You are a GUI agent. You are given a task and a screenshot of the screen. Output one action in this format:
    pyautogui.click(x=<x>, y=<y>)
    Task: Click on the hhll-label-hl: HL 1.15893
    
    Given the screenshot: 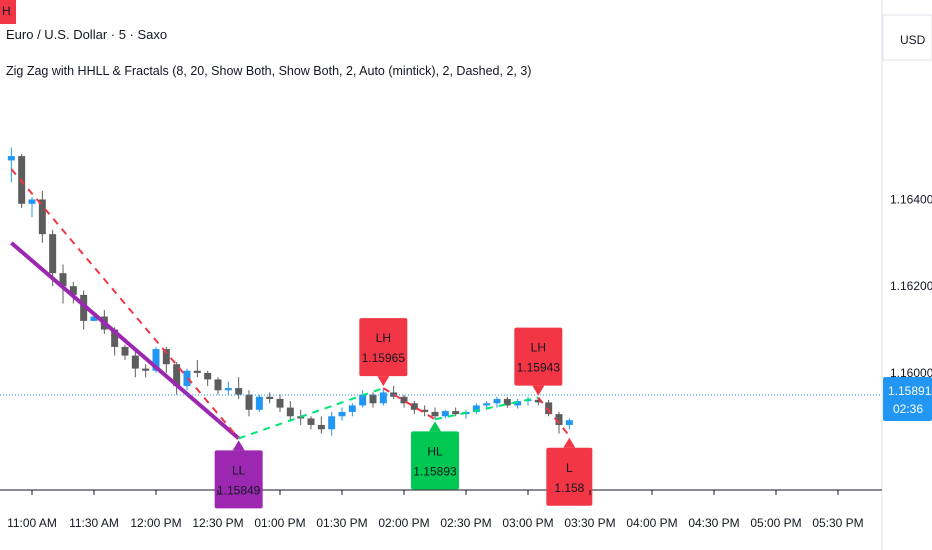 What is the action you would take?
    pyautogui.click(x=435, y=455)
    